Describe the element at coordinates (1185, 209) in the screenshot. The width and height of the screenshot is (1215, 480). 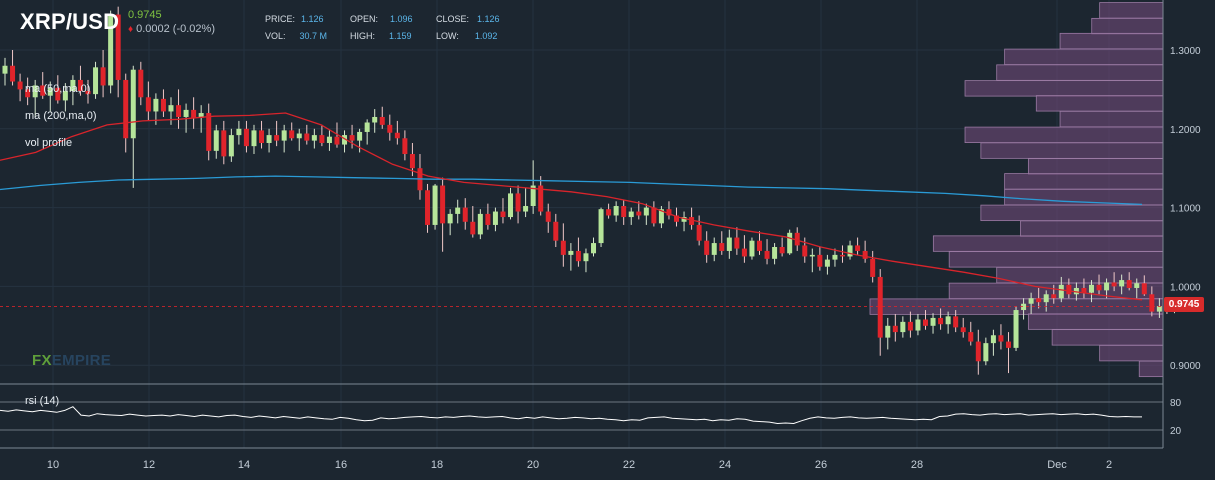
I see `y-tick-label: 1.1000` at that location.